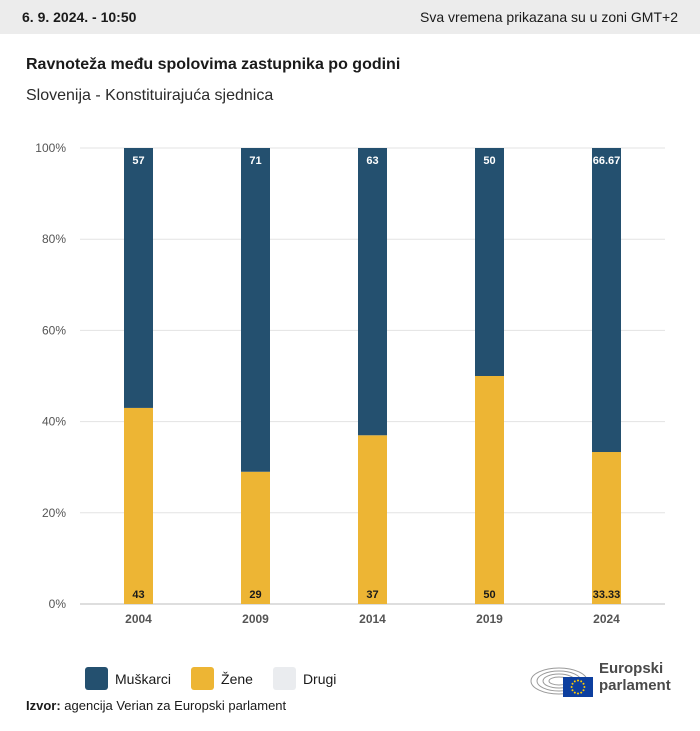  I want to click on legend-label-women: Žene, so click(237, 678).